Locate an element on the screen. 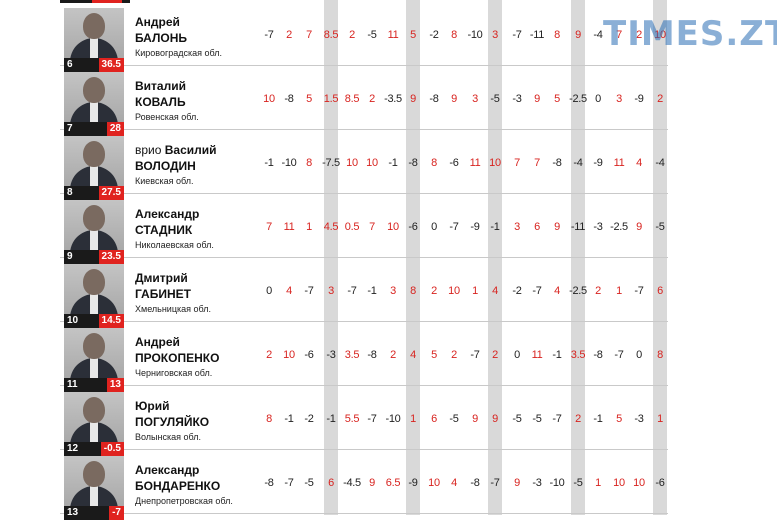 This screenshot has width=777, height=520. score-cell: 5 is located at coordinates (619, 419).